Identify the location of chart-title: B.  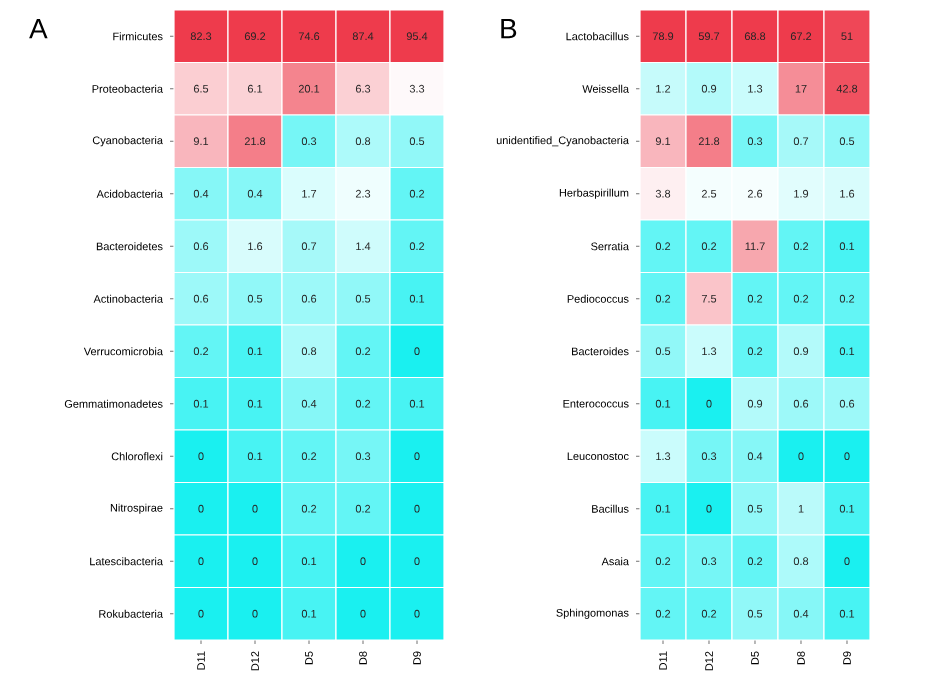
(509, 29).